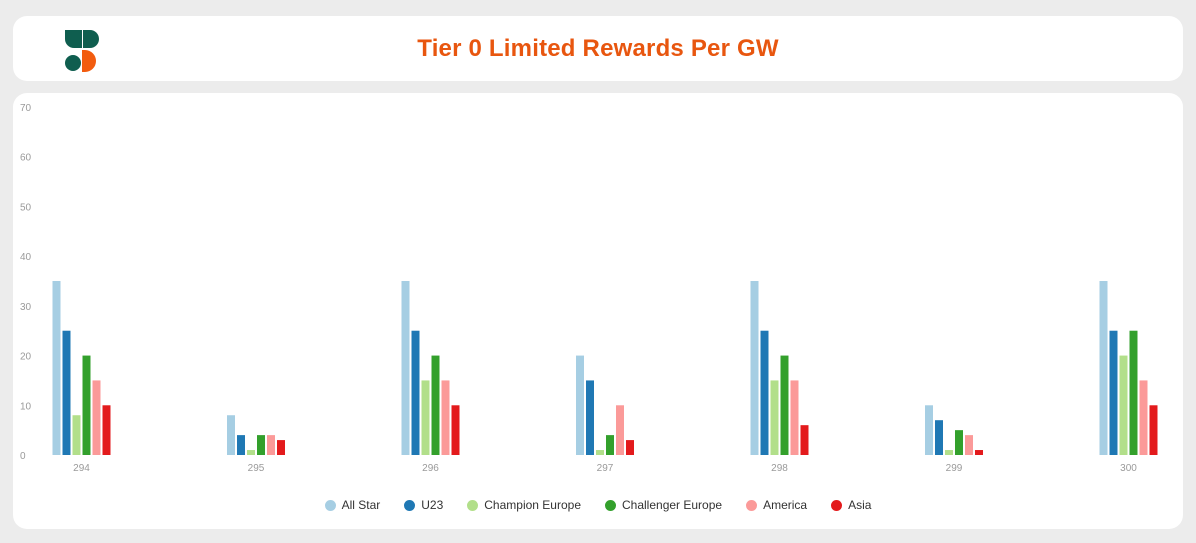 The height and width of the screenshot is (543, 1196). Describe the element at coordinates (860, 505) in the screenshot. I see `legend-label: Asia` at that location.